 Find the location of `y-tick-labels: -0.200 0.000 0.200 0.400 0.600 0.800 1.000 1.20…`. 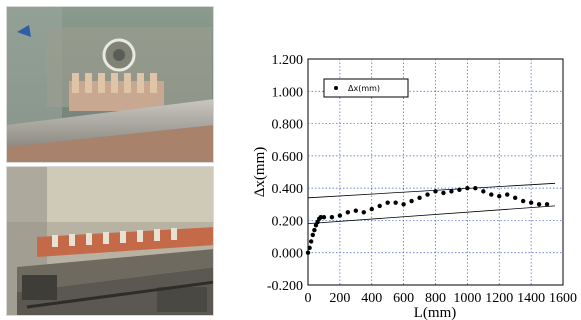

y-tick-labels: -0.200 0.000 0.200 0.400 0.600 0.800 1.000 1.20… is located at coordinates (285, 173).